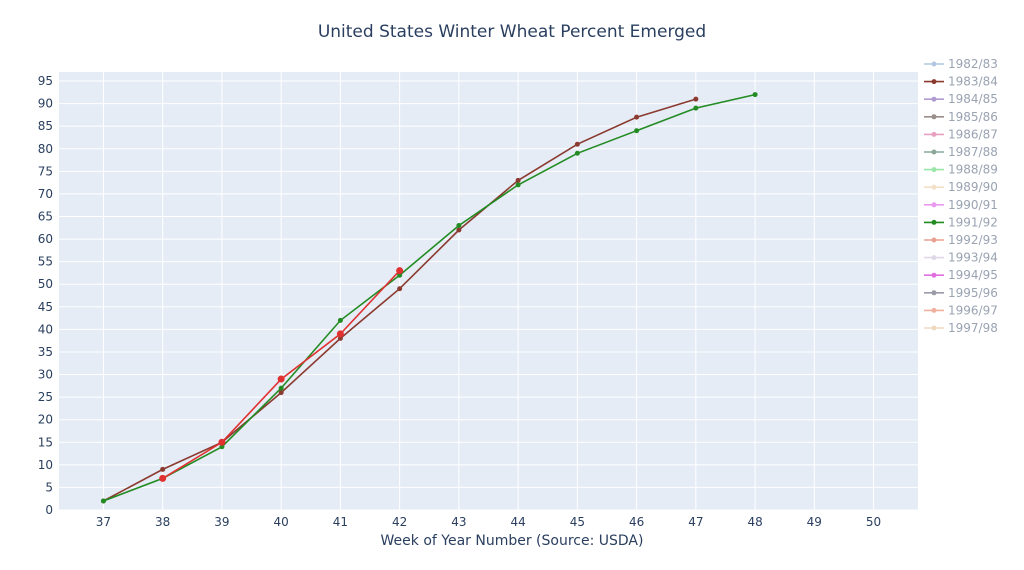  I want to click on legend-label: 1987/88, so click(973, 152).